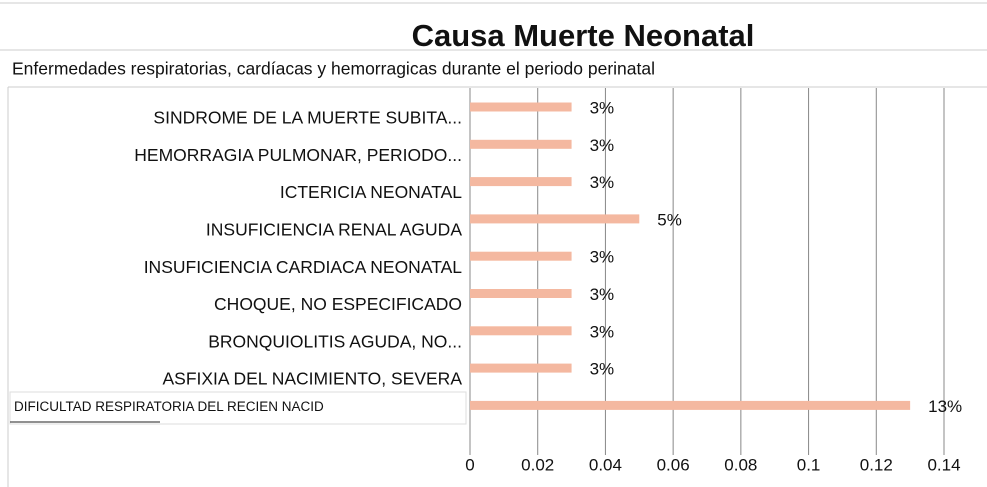  I want to click on value-label: 5%, so click(669, 219).